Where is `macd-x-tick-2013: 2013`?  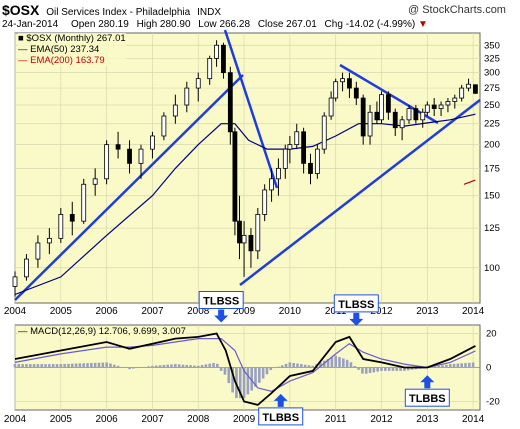
macd-x-tick-2013: 2013 is located at coordinates (427, 419).